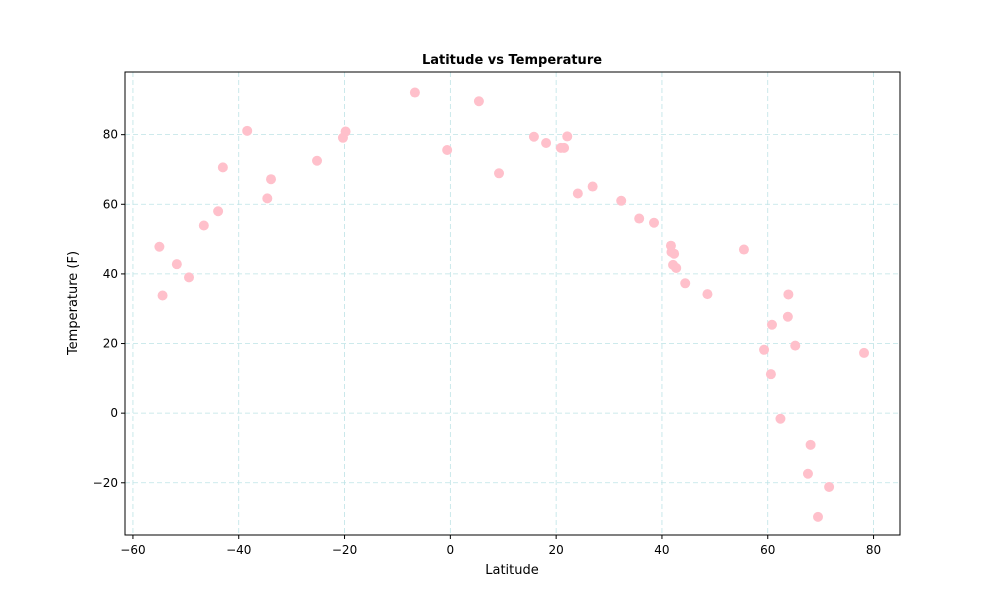 Image resolution: width=1000 pixels, height=600 pixels. Describe the element at coordinates (767, 550) in the screenshot. I see `x-tick-label: 60` at that location.